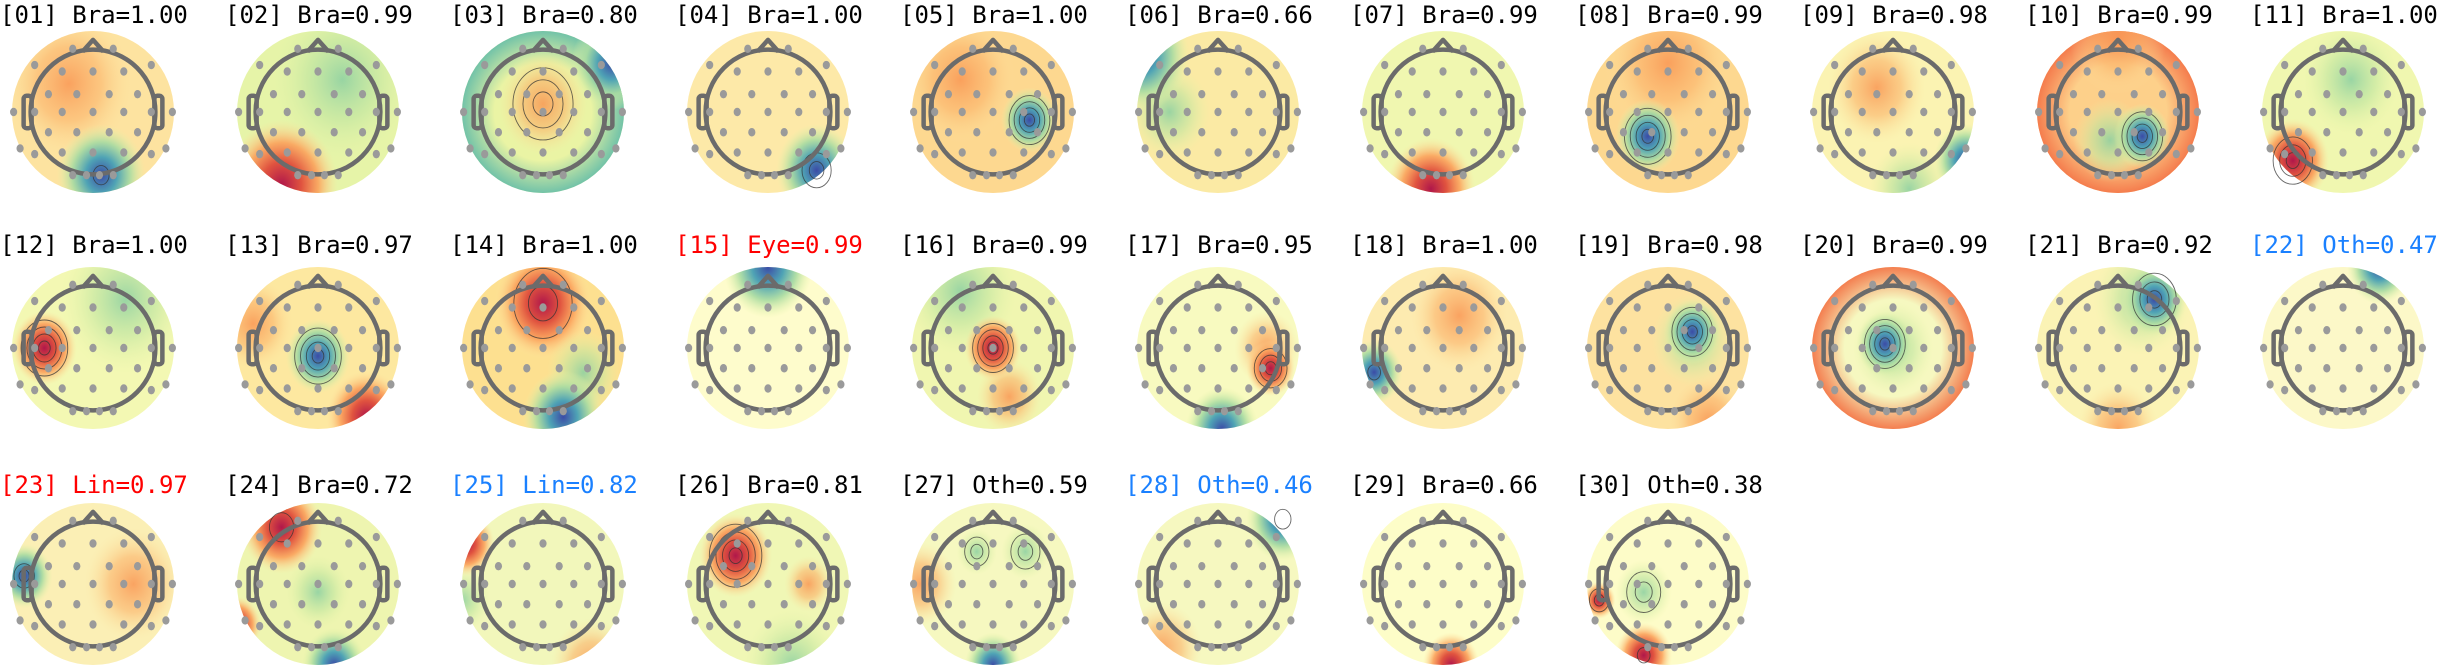  I want to click on component-label: [22] Oth=0.47, so click(2344, 245).